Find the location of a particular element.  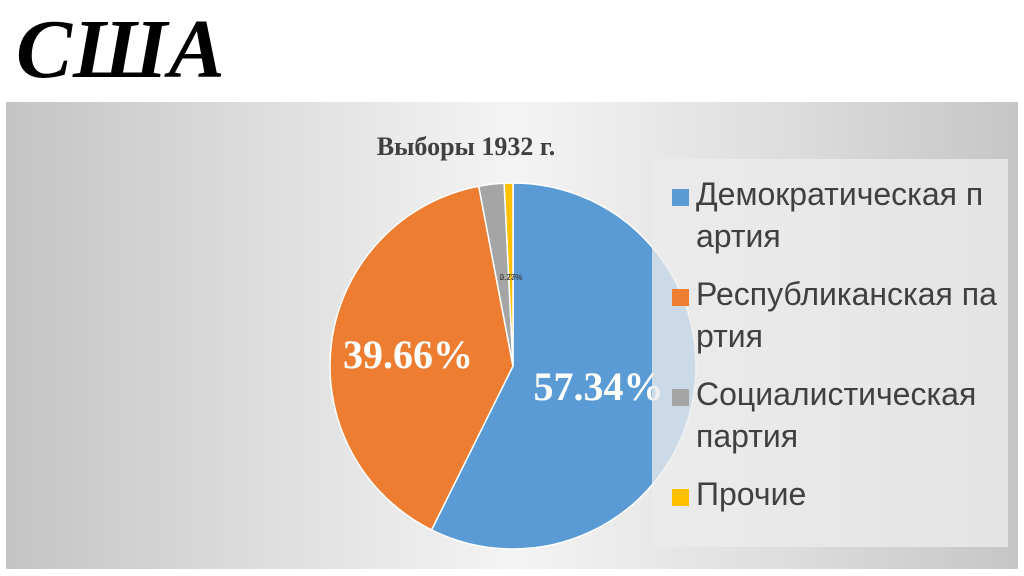

legend-item-socialist: Социалистическая партия is located at coordinates (836, 415).